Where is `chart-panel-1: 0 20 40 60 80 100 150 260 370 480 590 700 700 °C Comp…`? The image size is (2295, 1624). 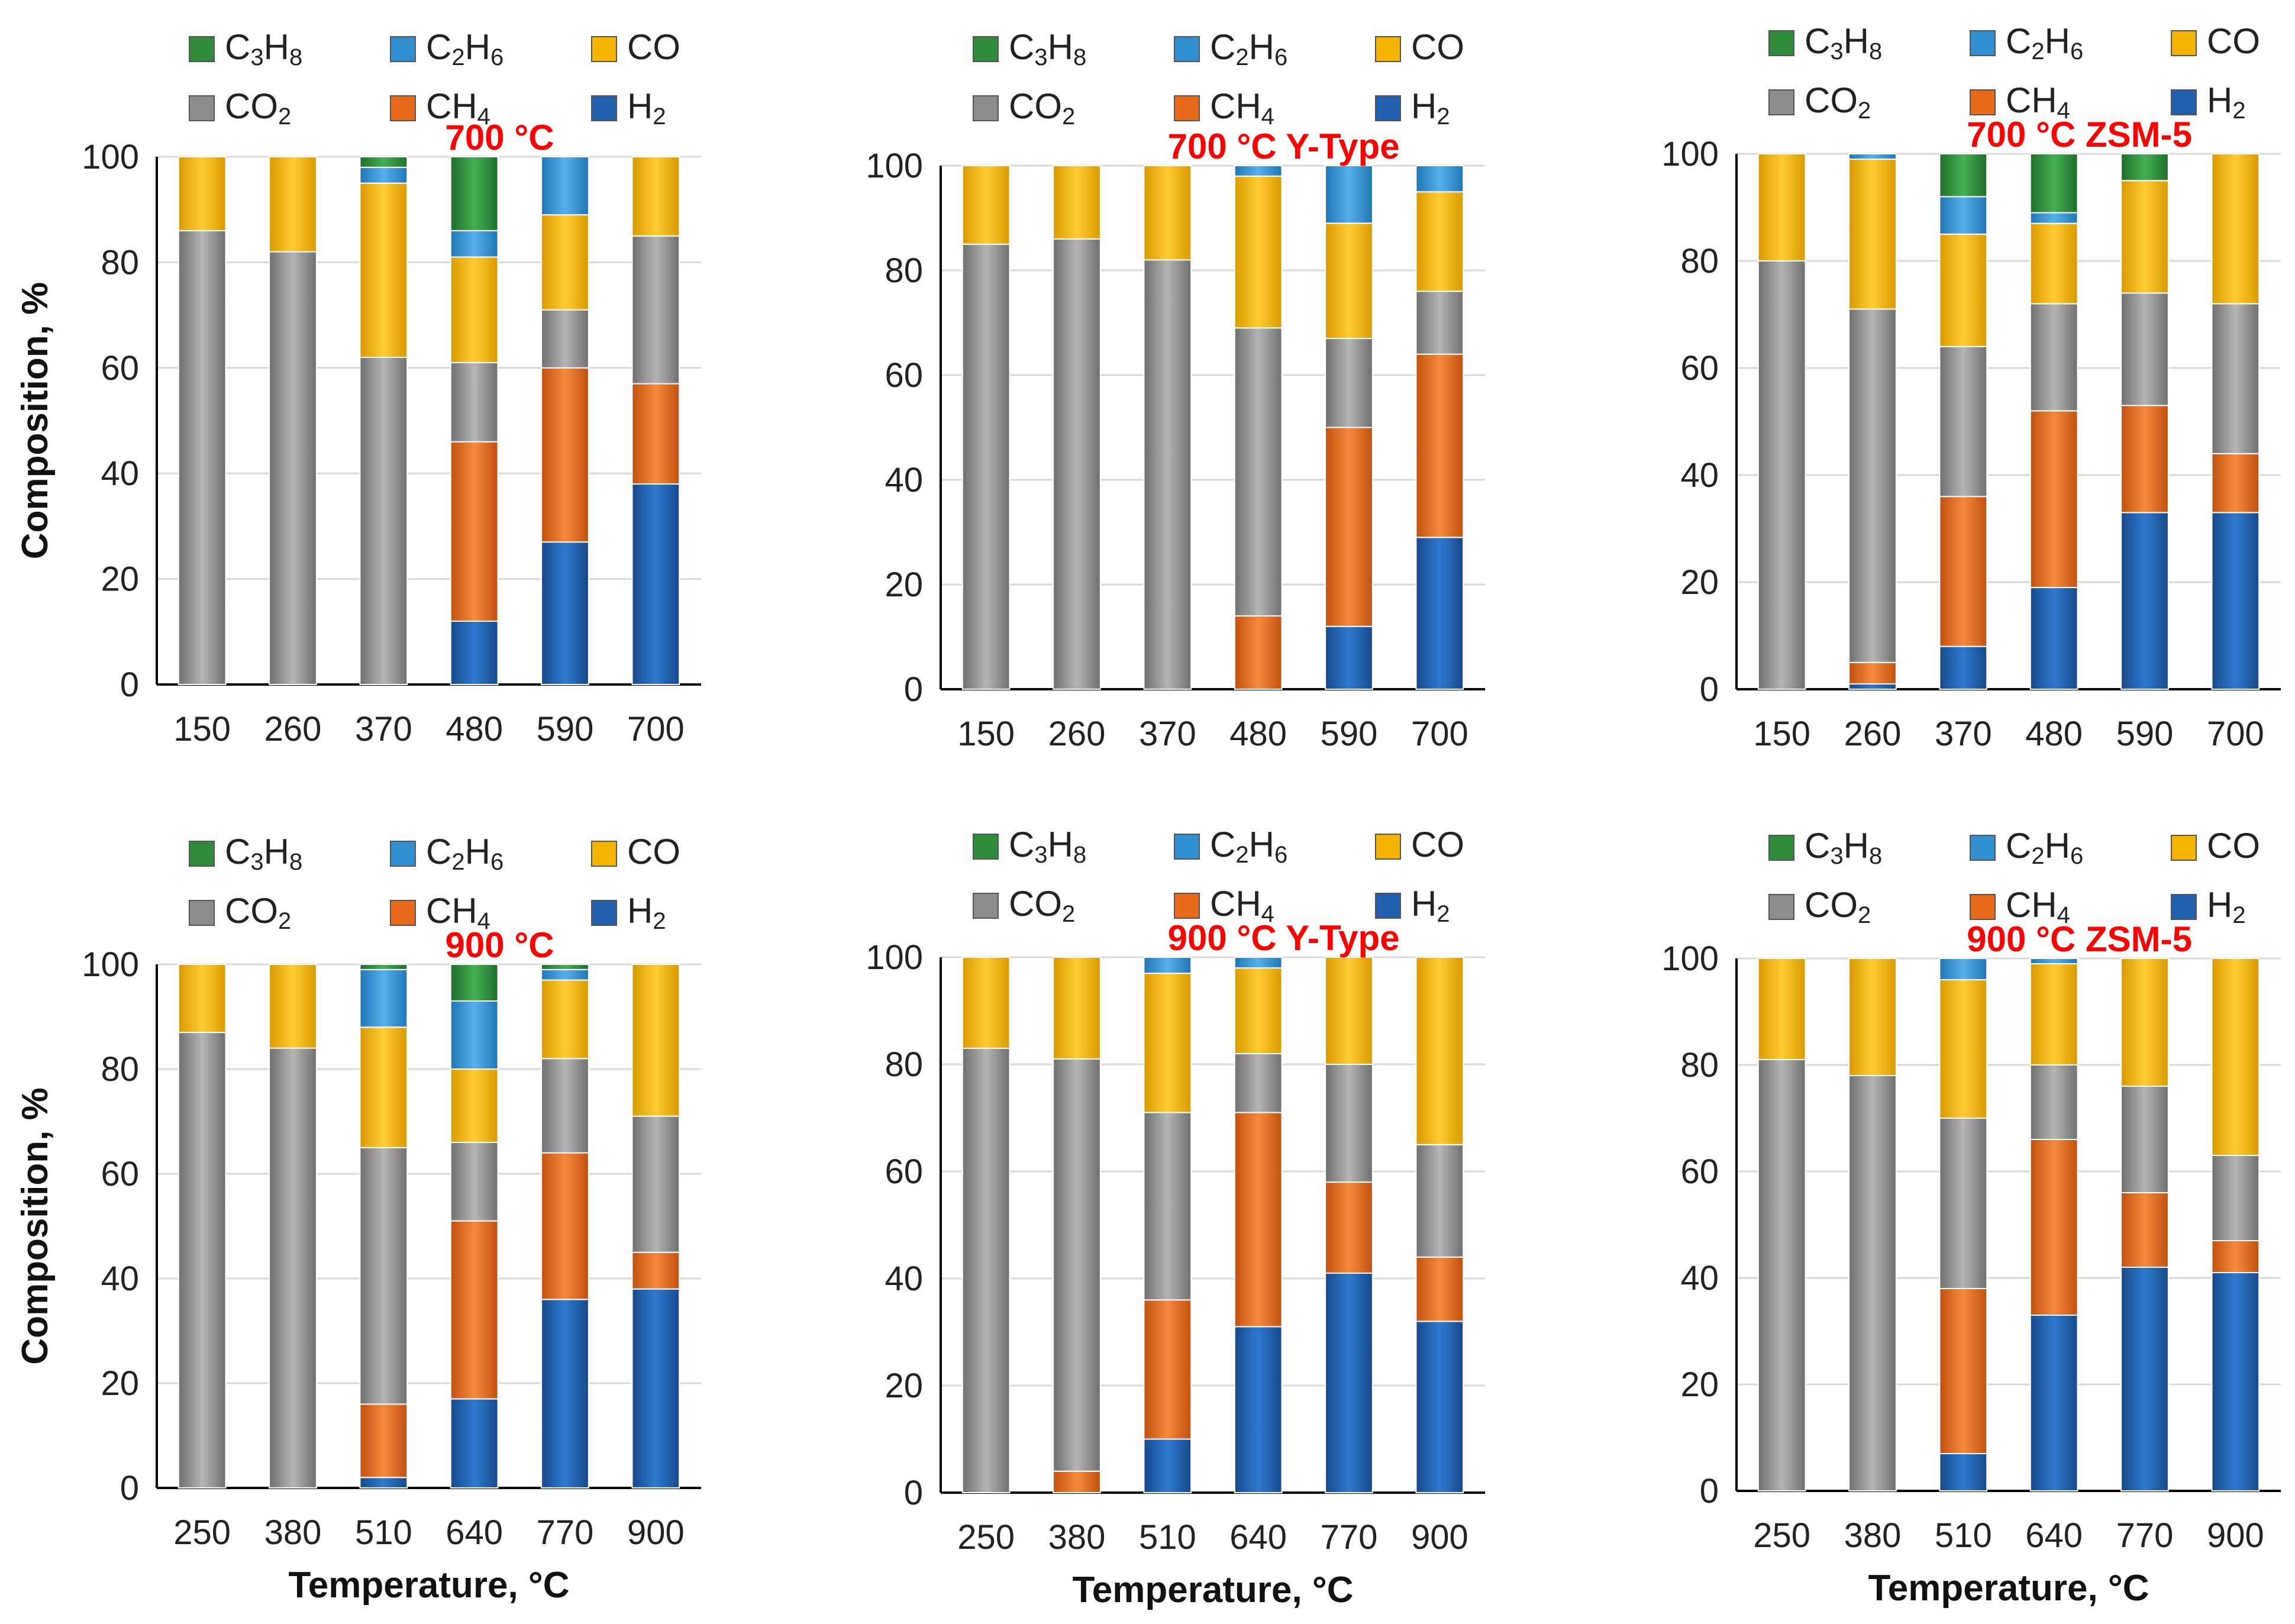 chart-panel-1: 0 20 40 60 80 100 150 260 370 480 590 700 700 °C Comp… is located at coordinates (358, 387).